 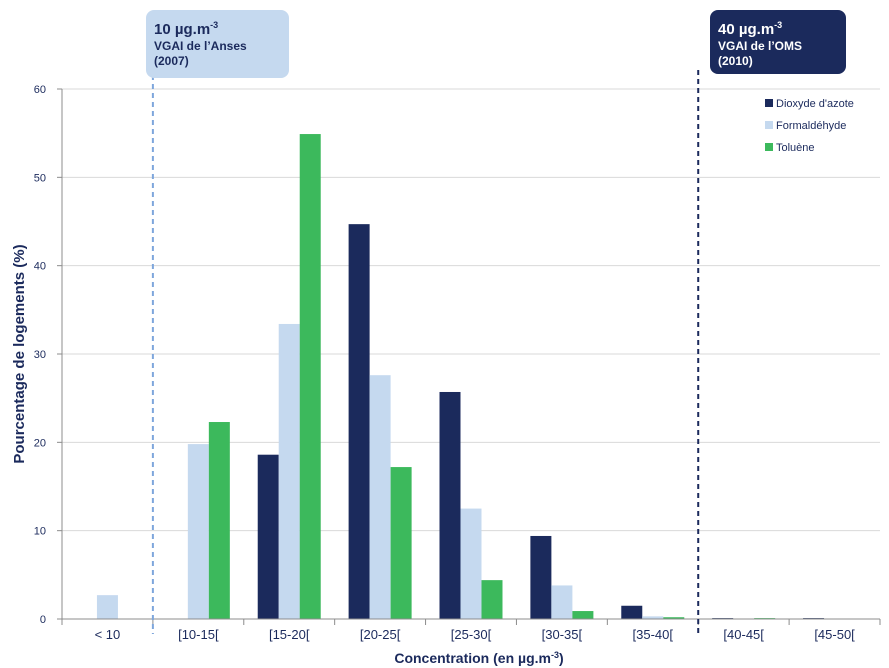 I want to click on y-tick-label: 0, so click(x=43, y=620).